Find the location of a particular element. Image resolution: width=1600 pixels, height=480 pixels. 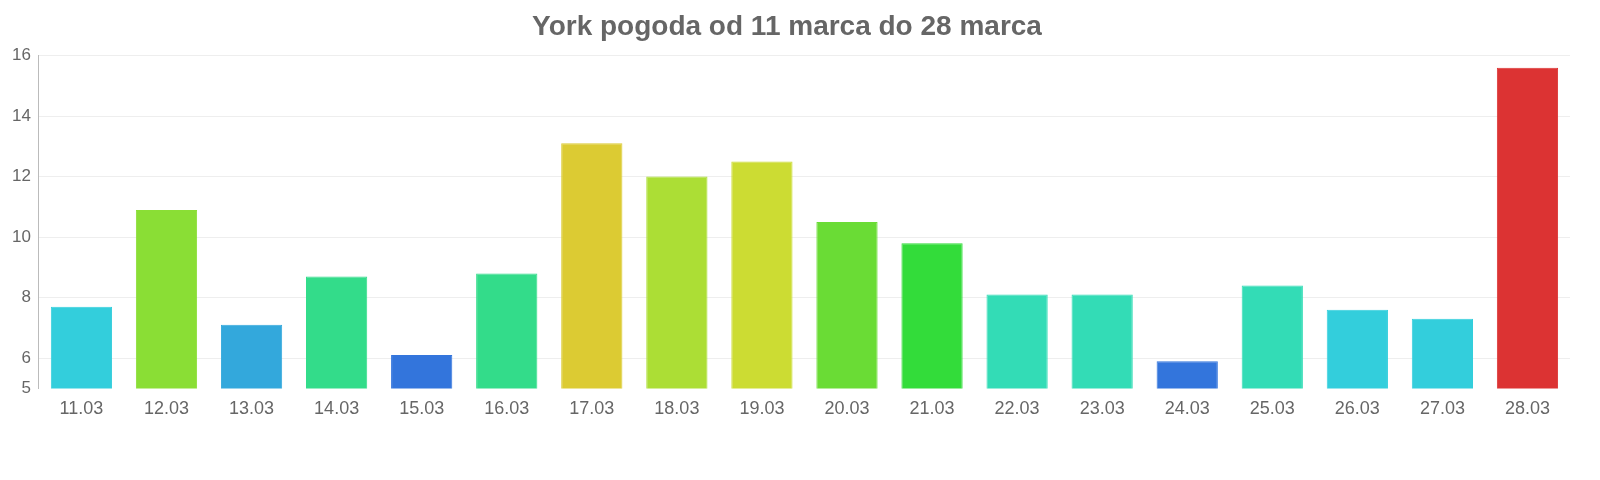

chart-title: York pogoda od 11 marca do 28 marca is located at coordinates (787, 25).